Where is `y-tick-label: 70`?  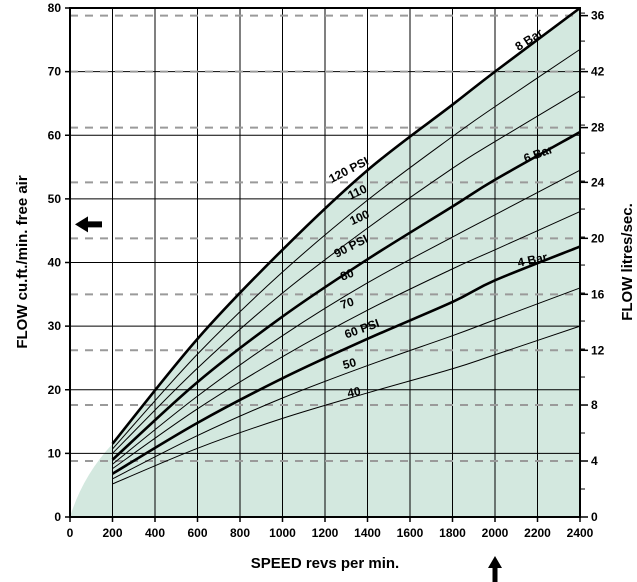 y-tick-label: 70 is located at coordinates (55, 72).